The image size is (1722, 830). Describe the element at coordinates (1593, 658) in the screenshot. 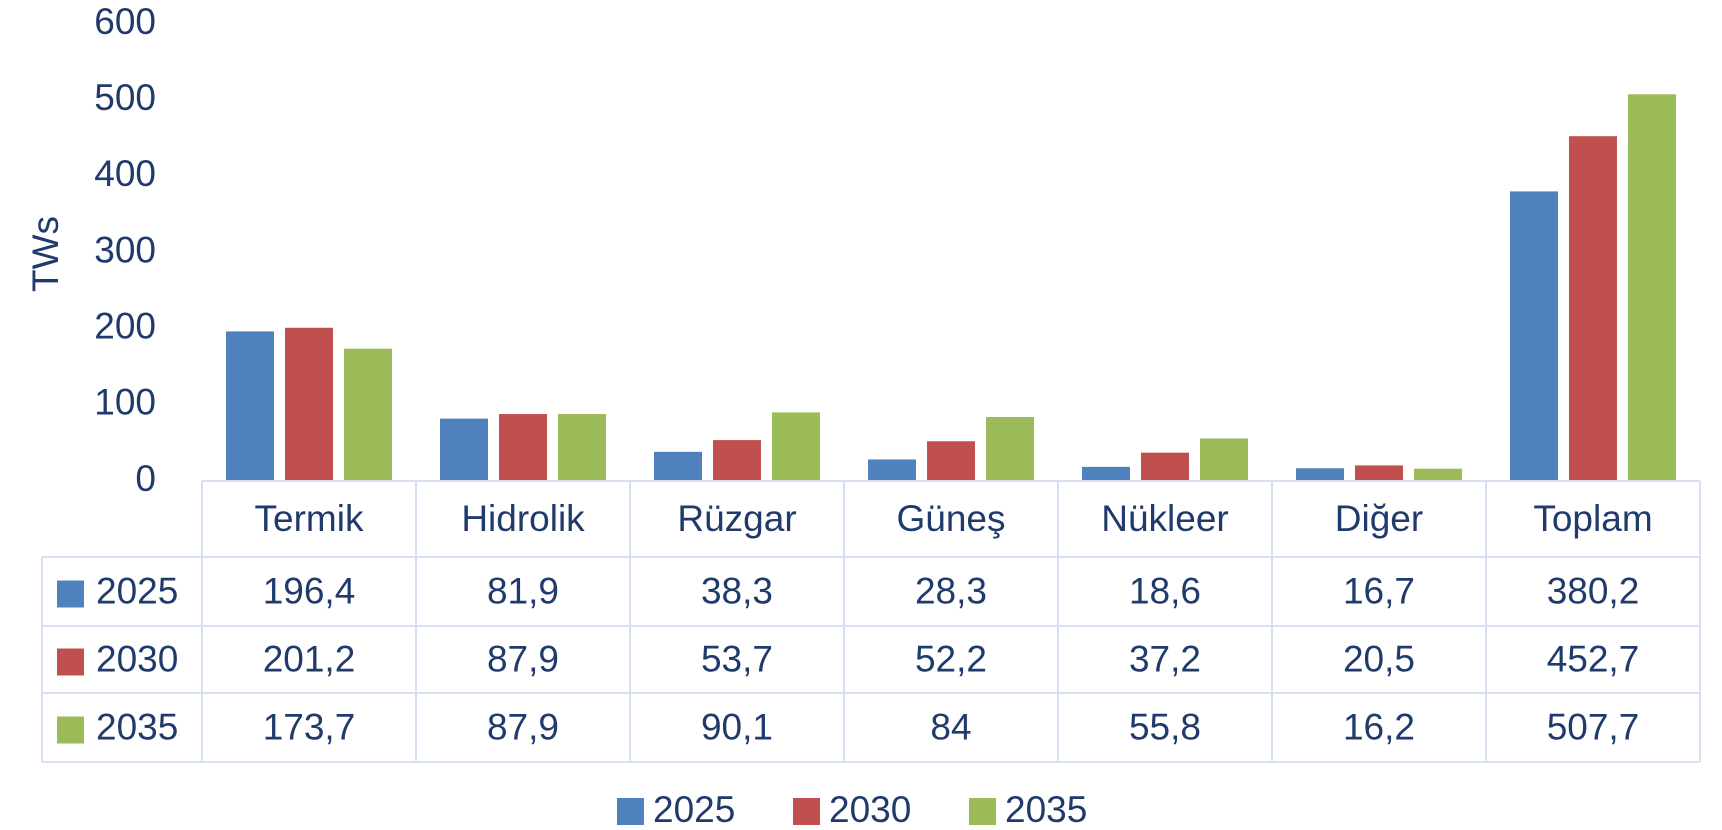

I see `data-label: 452,7` at that location.